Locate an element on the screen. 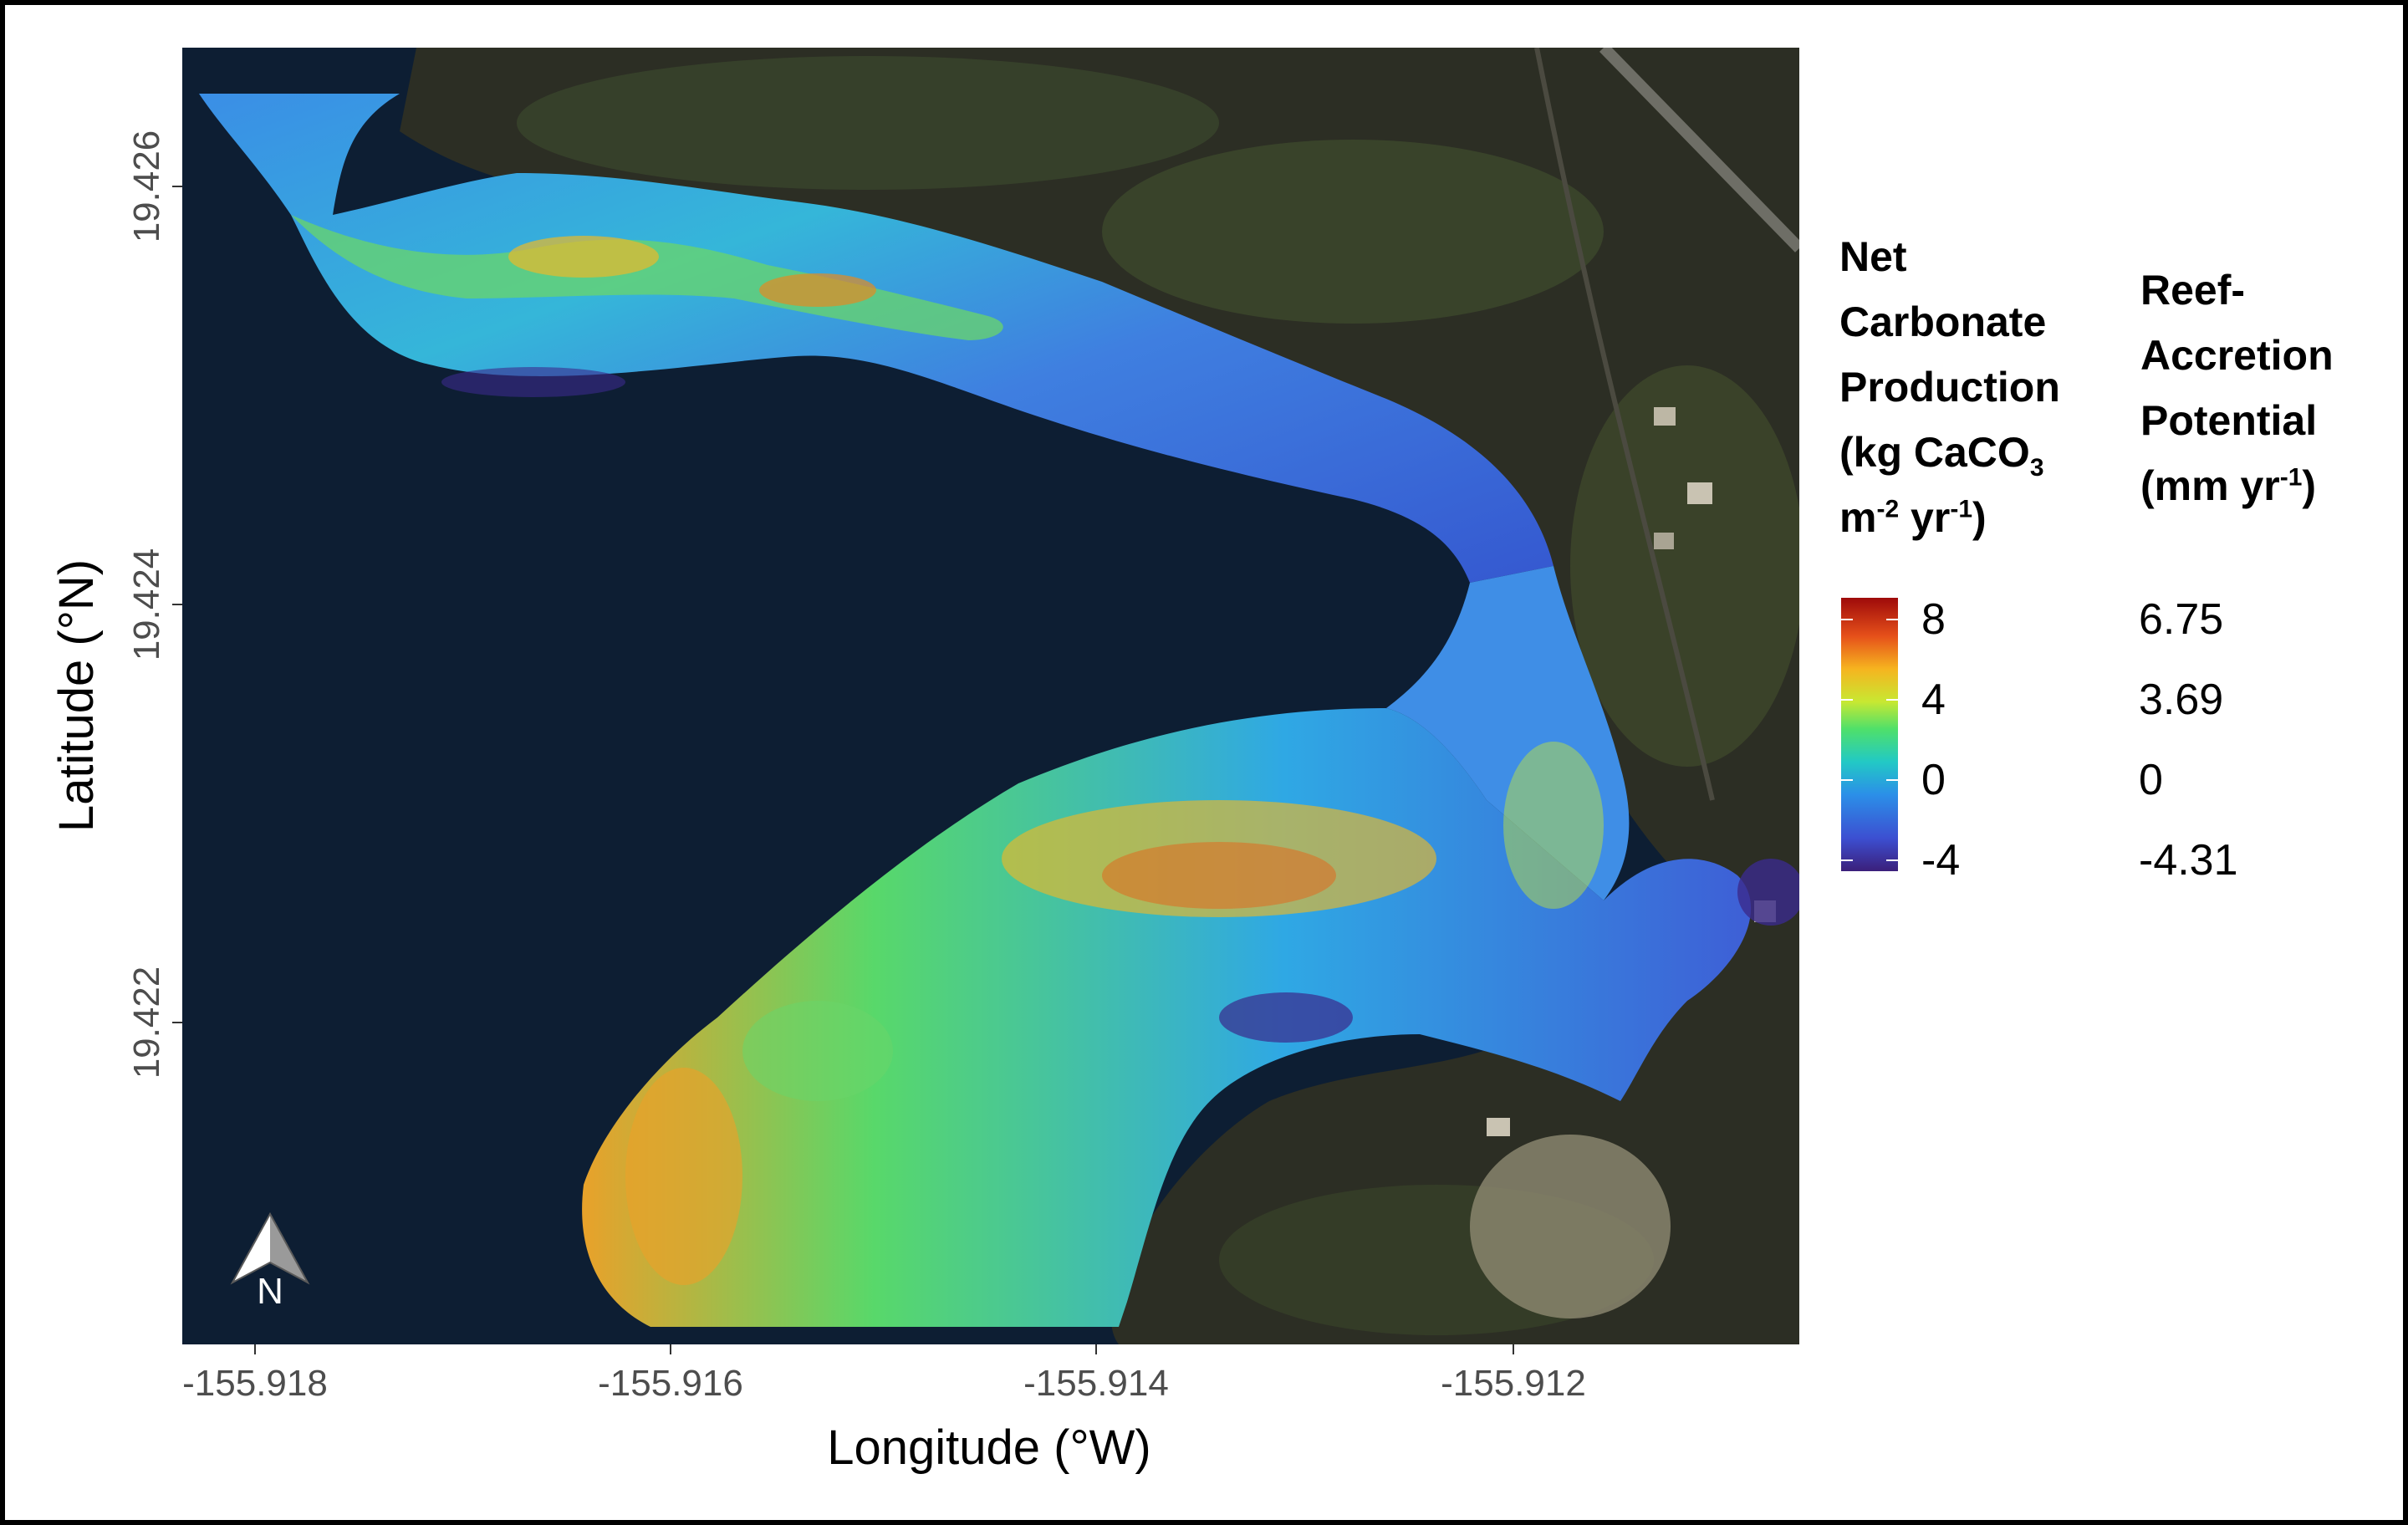  reef-overlay-channel is located at coordinates (1508, 733).